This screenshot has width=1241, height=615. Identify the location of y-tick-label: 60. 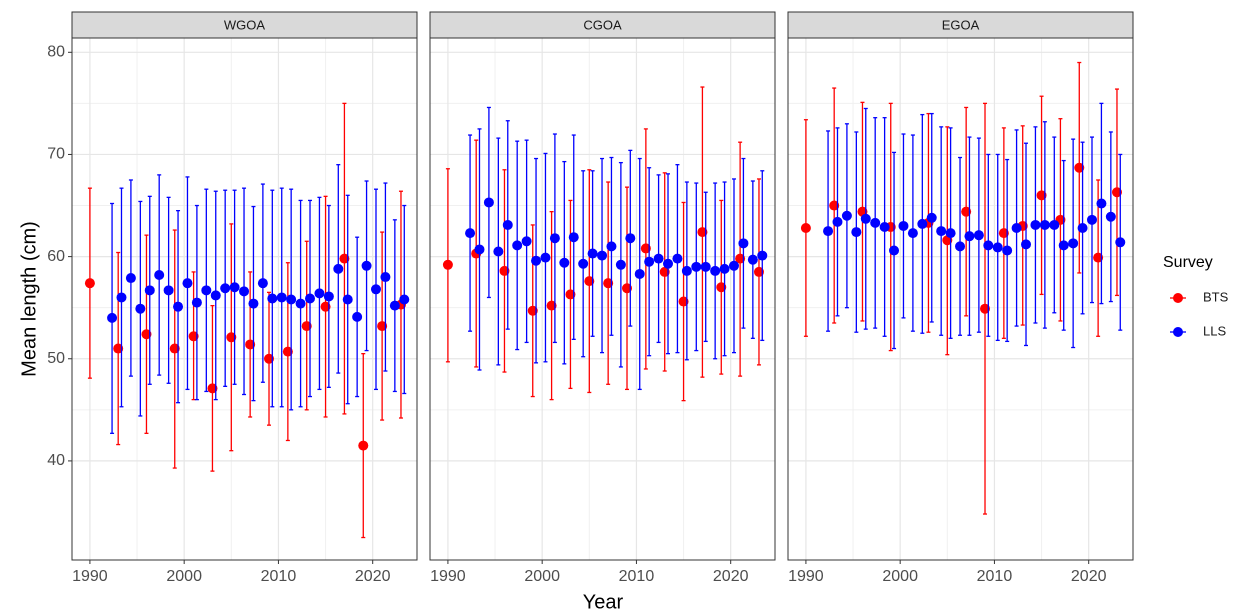
(56, 256).